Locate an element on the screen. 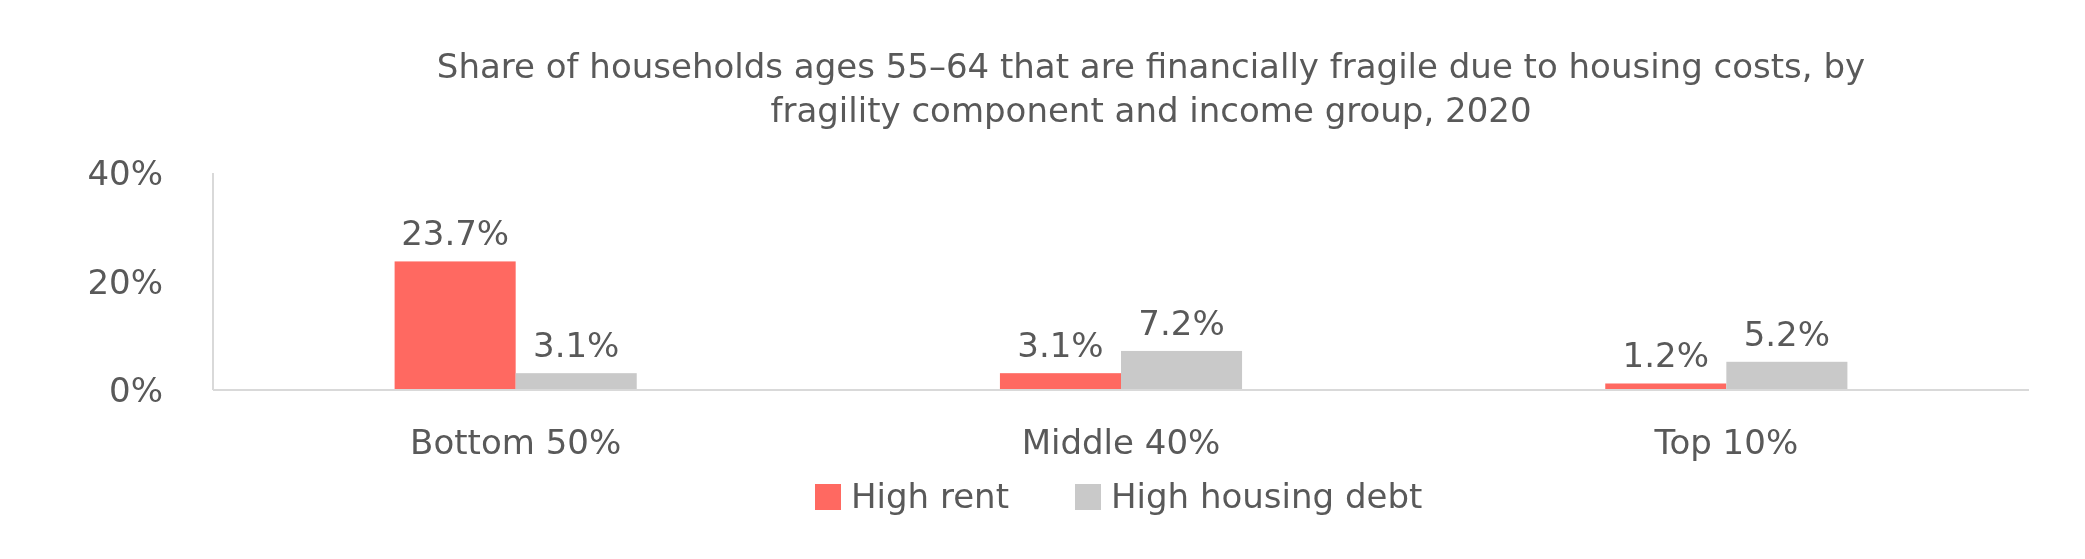 The width and height of the screenshot is (2085, 559). data-label: 23.7% is located at coordinates (455, 233).